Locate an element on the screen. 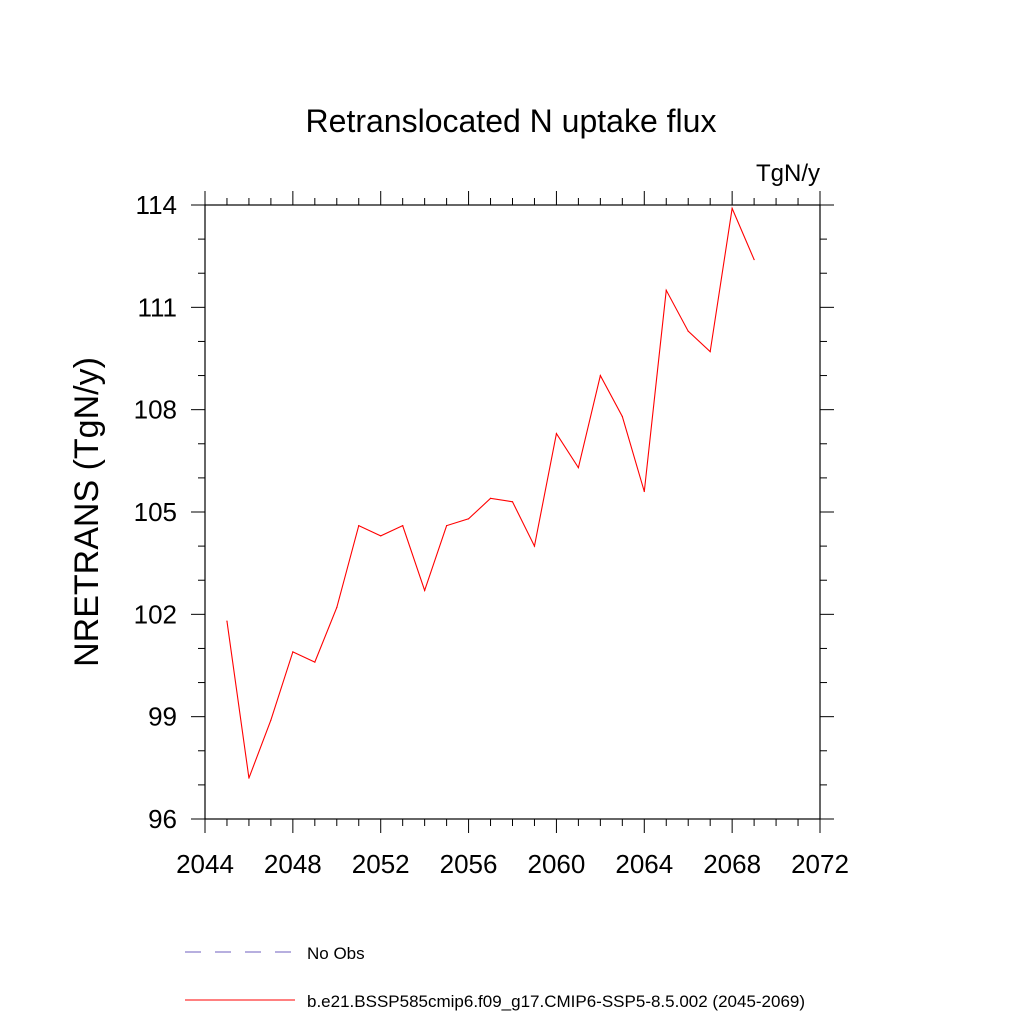 This screenshot has width=1024, height=1024. x-tick-label: 2048 is located at coordinates (293, 864).